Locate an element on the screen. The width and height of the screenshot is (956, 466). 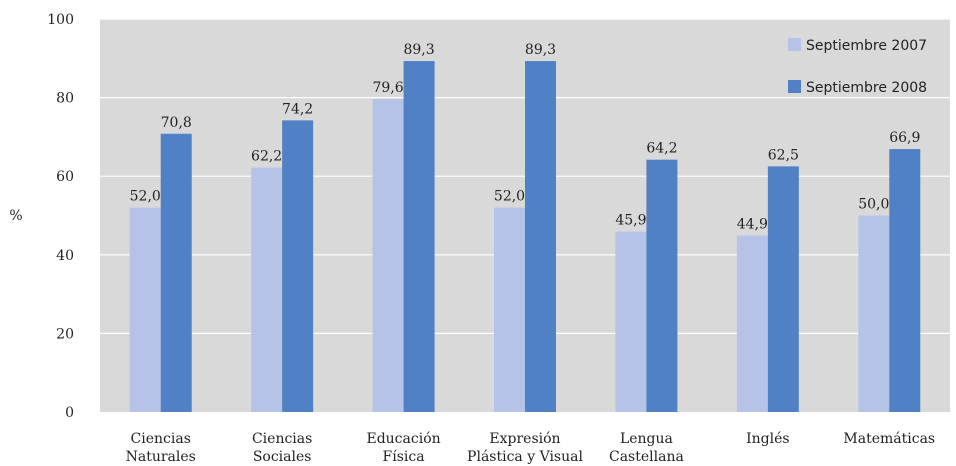
data-label: 70,8 is located at coordinates (176, 123).